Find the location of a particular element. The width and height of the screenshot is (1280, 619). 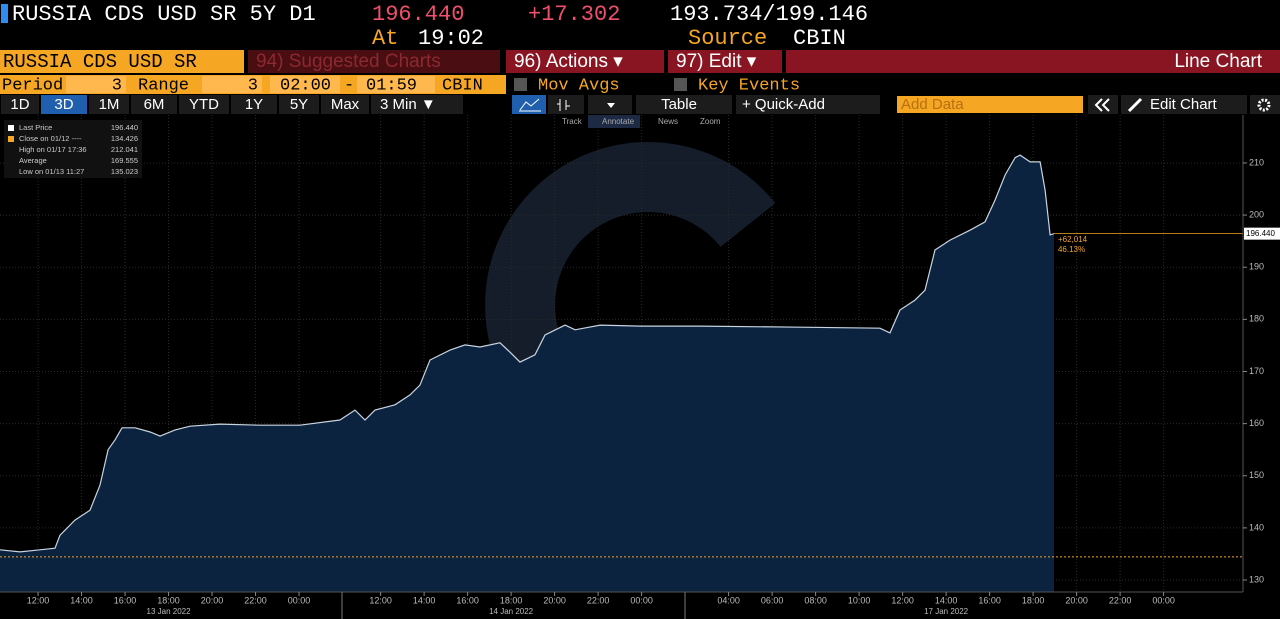

x-tick-label: 10:00 is located at coordinates (859, 600).